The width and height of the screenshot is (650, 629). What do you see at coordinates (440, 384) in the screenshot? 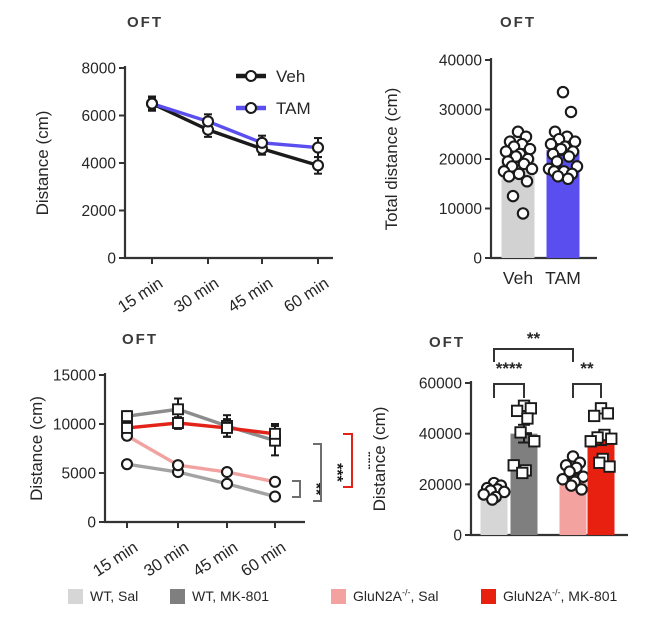
I see `svg-text: 60000` at bounding box center [440, 384].